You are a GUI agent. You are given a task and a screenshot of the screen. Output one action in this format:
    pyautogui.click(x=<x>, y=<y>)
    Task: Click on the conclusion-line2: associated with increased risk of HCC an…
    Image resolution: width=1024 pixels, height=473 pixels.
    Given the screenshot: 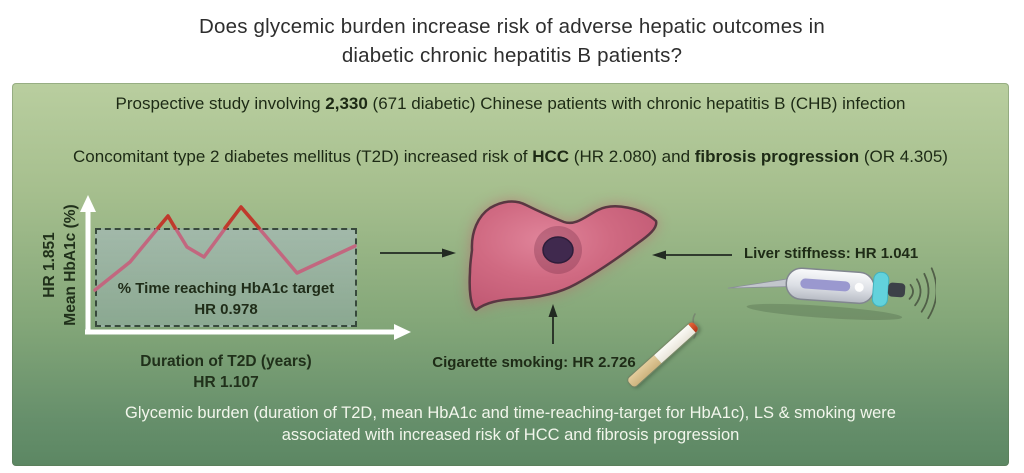 What is the action you would take?
    pyautogui.click(x=510, y=435)
    